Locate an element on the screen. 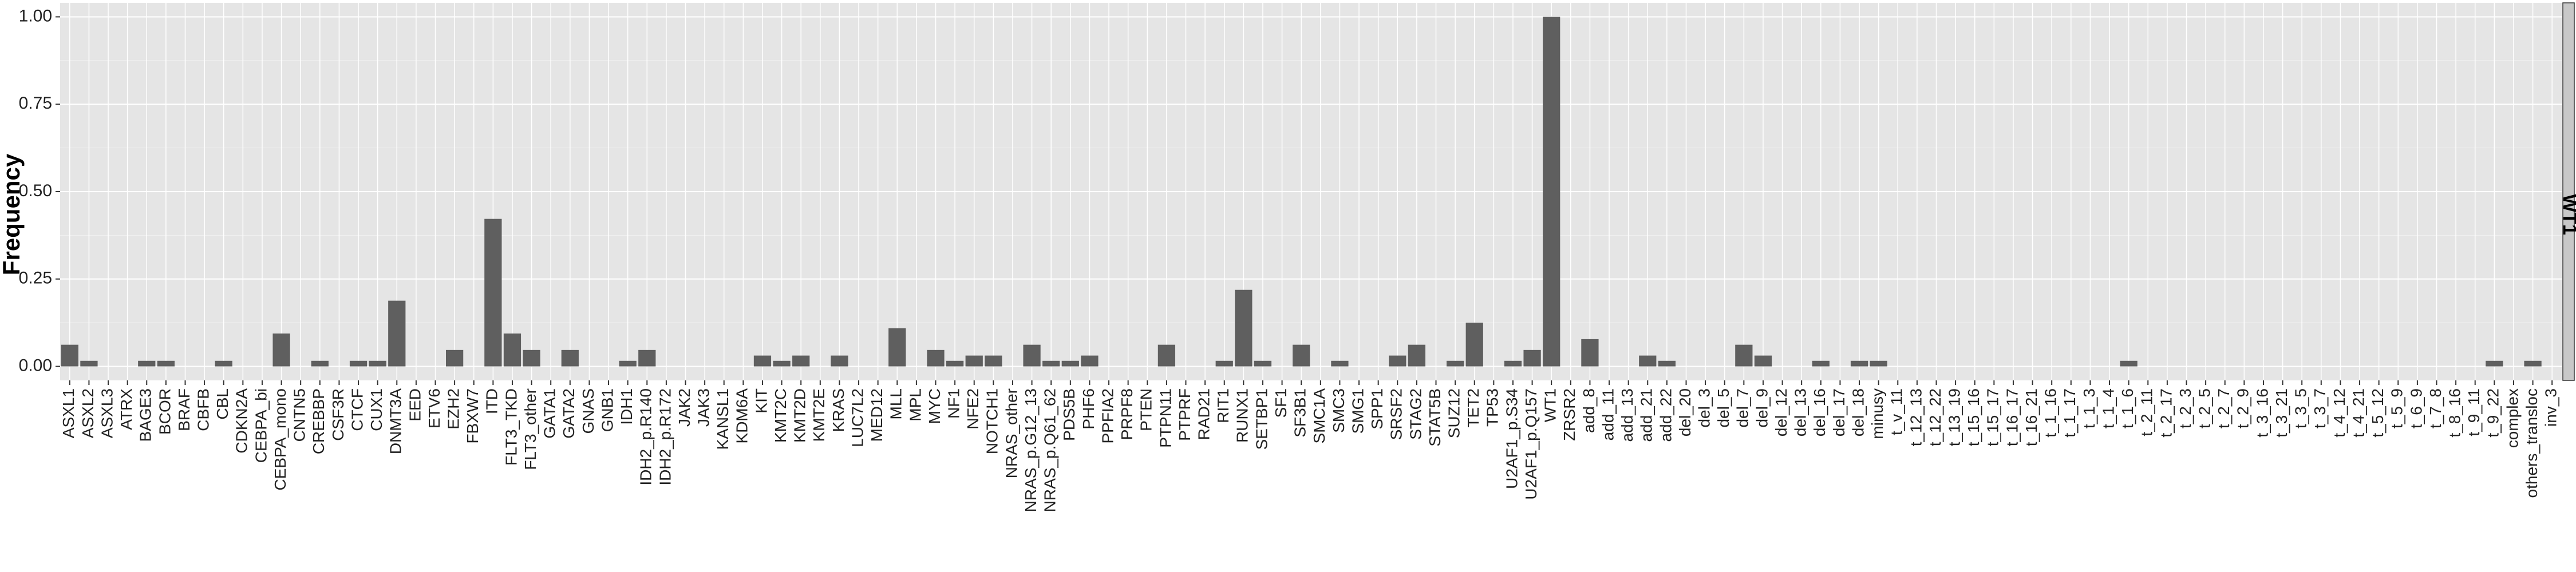 This screenshot has width=2576, height=572. y-tick-label: 0.25 is located at coordinates (35, 278).